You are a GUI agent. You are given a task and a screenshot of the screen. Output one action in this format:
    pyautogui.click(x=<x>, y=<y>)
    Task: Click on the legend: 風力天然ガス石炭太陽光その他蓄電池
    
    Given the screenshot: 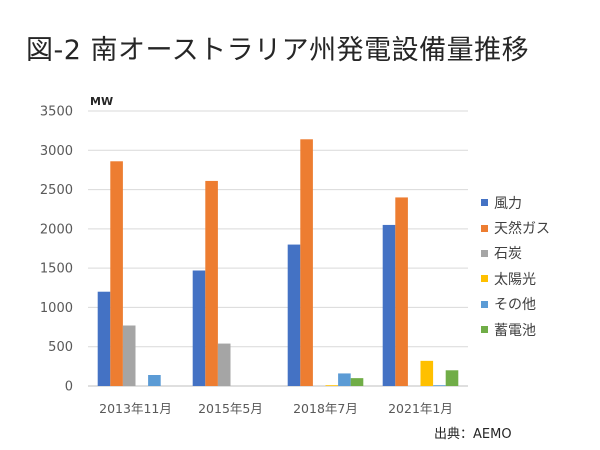 What is the action you would take?
    pyautogui.click(x=515, y=266)
    